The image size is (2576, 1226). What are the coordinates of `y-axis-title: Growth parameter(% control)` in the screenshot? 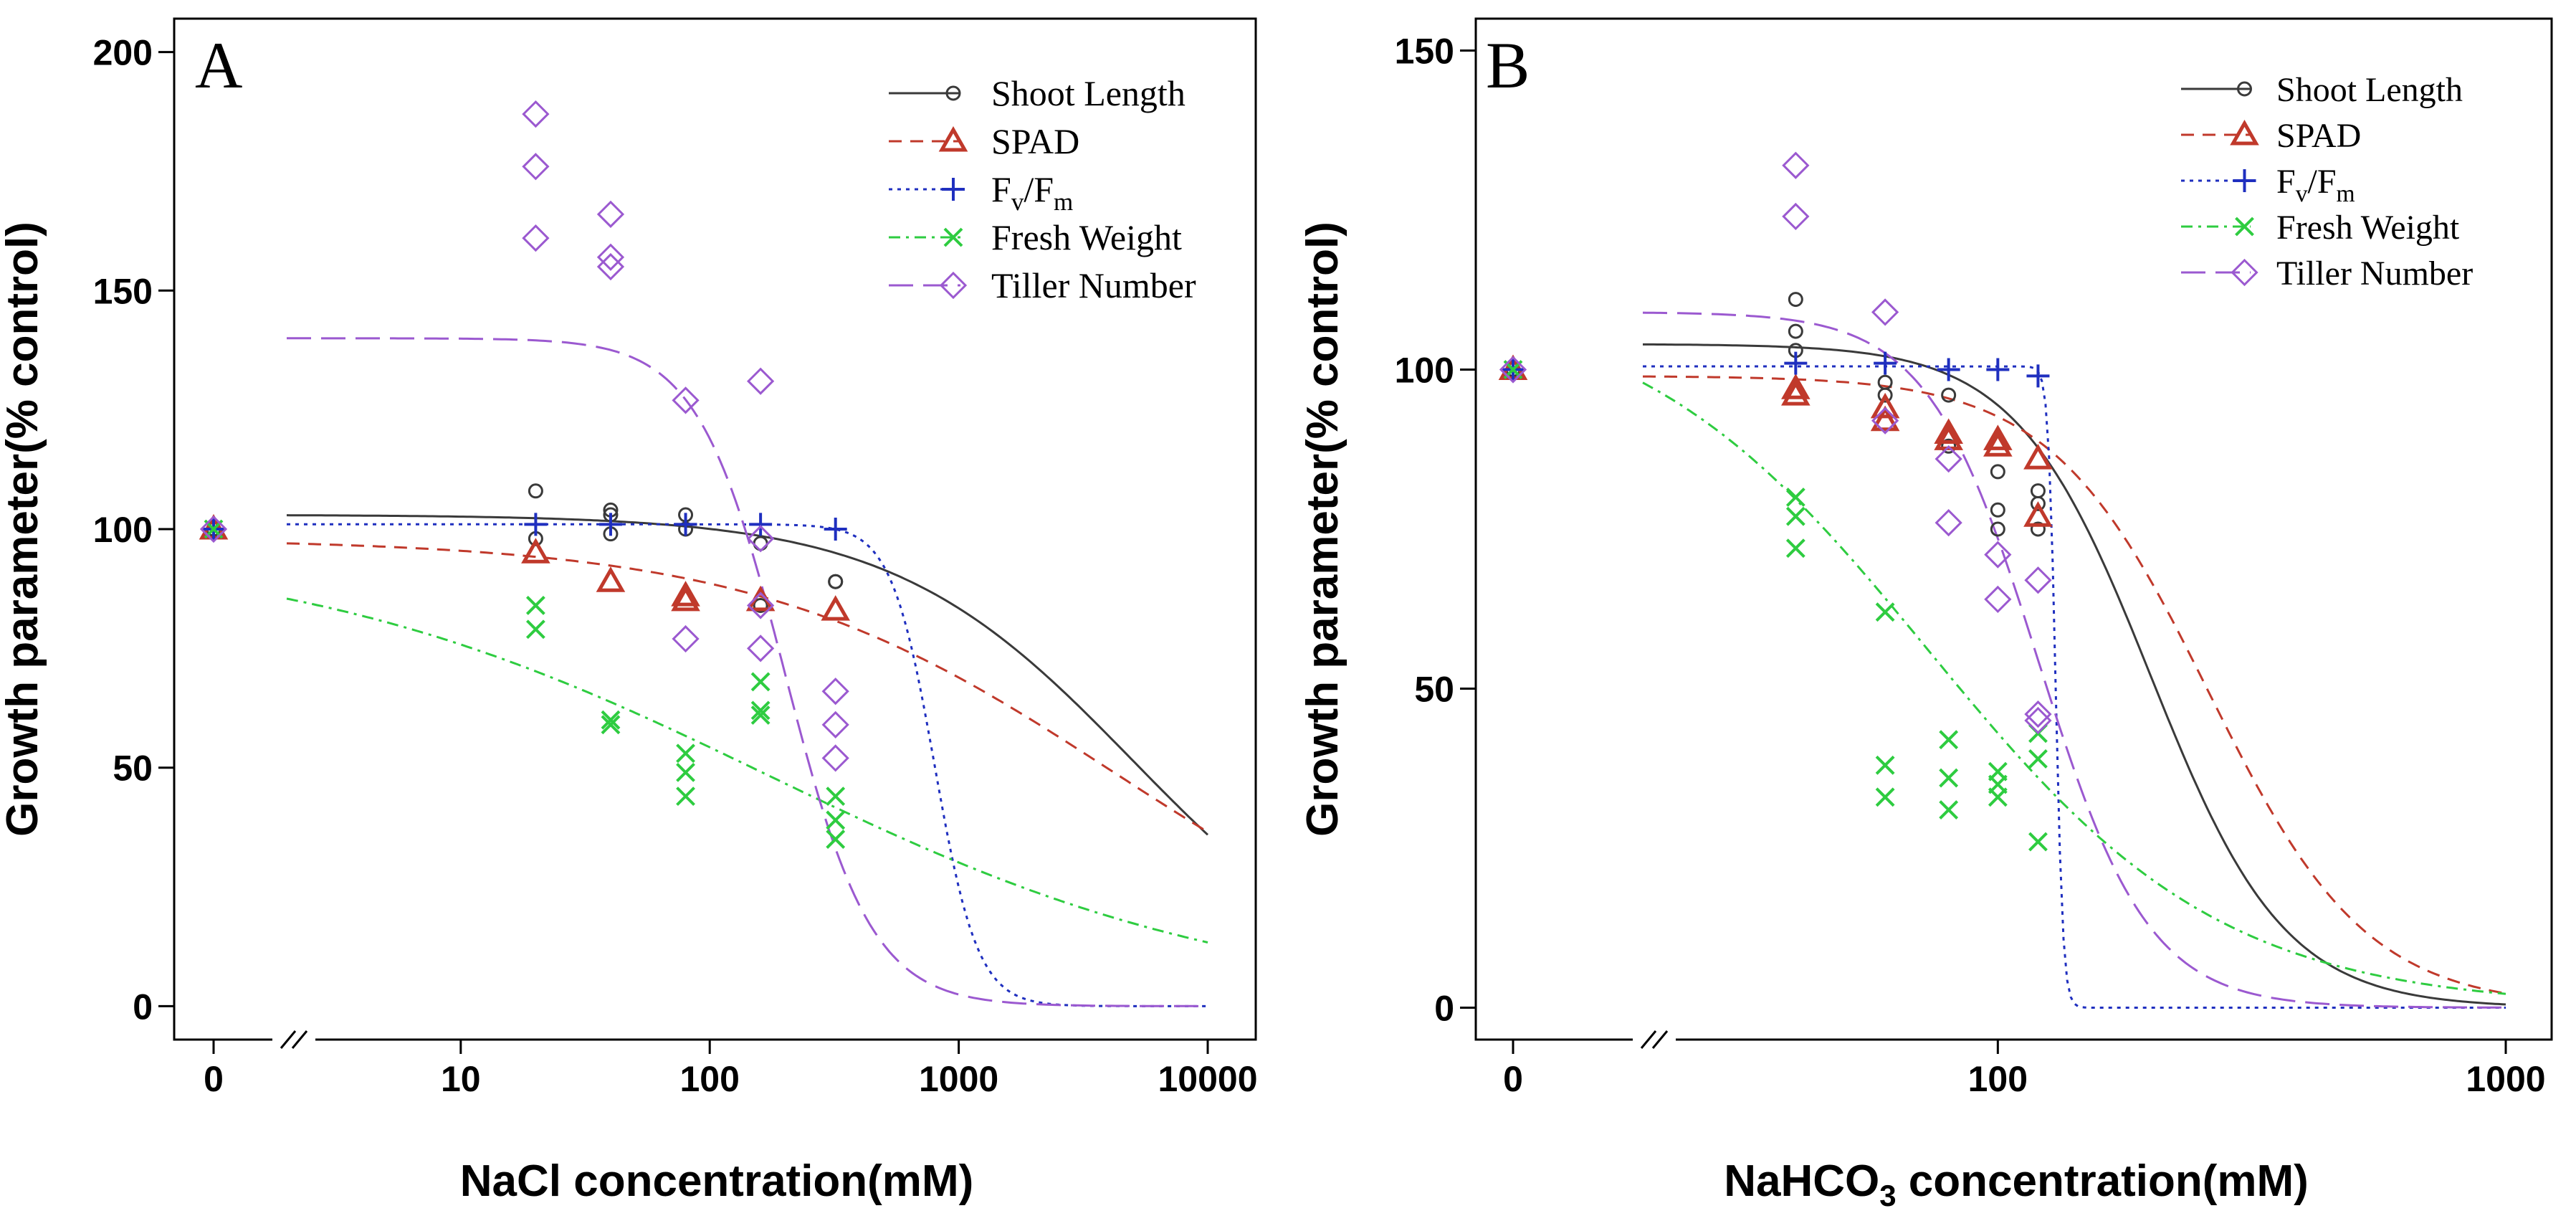 It's located at (1322, 529).